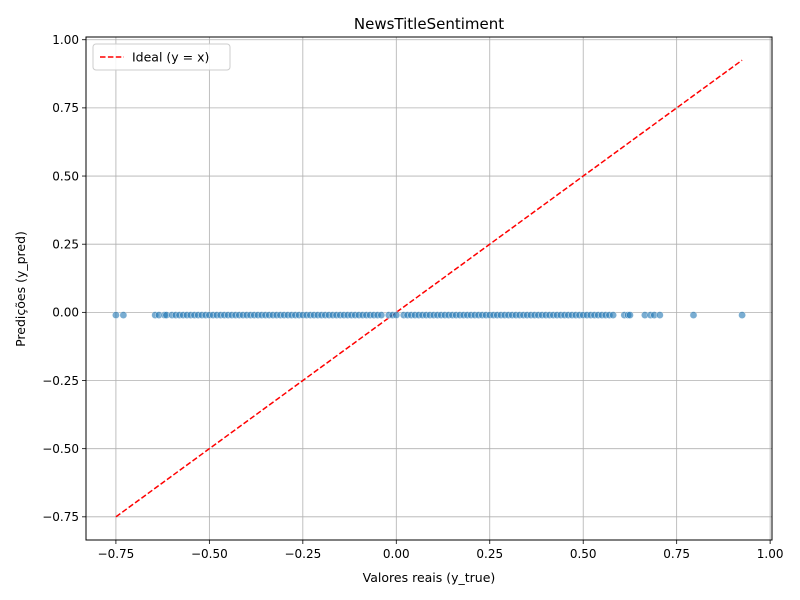 The image size is (800, 600). Describe the element at coordinates (429, 24) in the screenshot. I see `chart-title: NewsTitleSentiment` at that location.